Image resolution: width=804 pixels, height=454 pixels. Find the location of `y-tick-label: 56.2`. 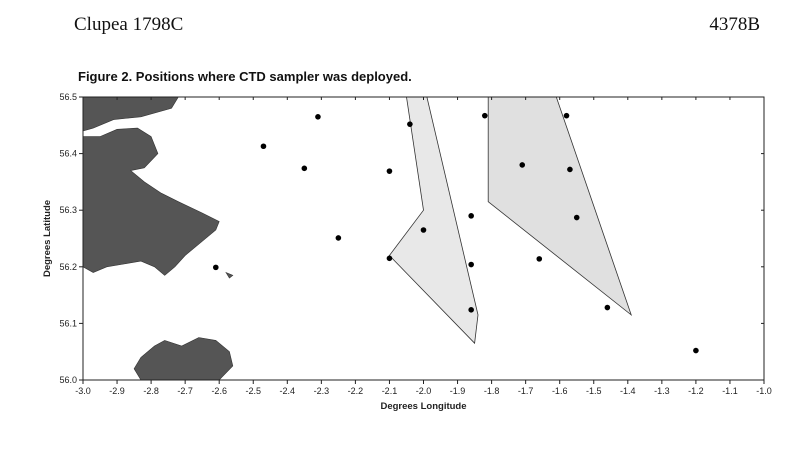

y-tick-label: 56.2 is located at coordinates (68, 267).